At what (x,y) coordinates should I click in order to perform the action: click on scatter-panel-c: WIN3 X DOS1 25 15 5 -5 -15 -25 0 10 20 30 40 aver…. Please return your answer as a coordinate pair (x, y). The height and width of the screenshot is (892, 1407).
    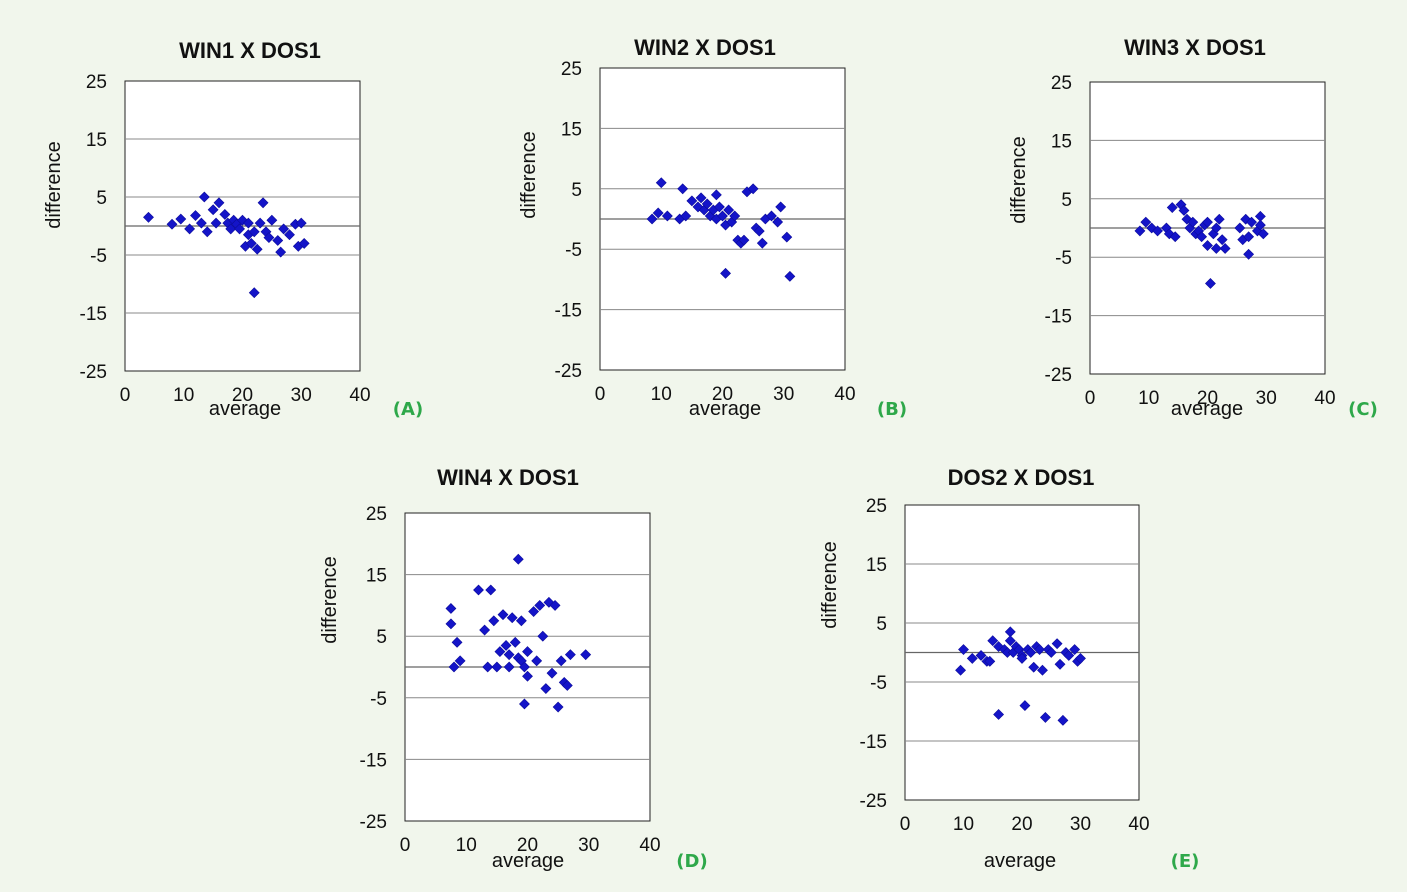
    Looking at the image, I should click on (1193, 227).